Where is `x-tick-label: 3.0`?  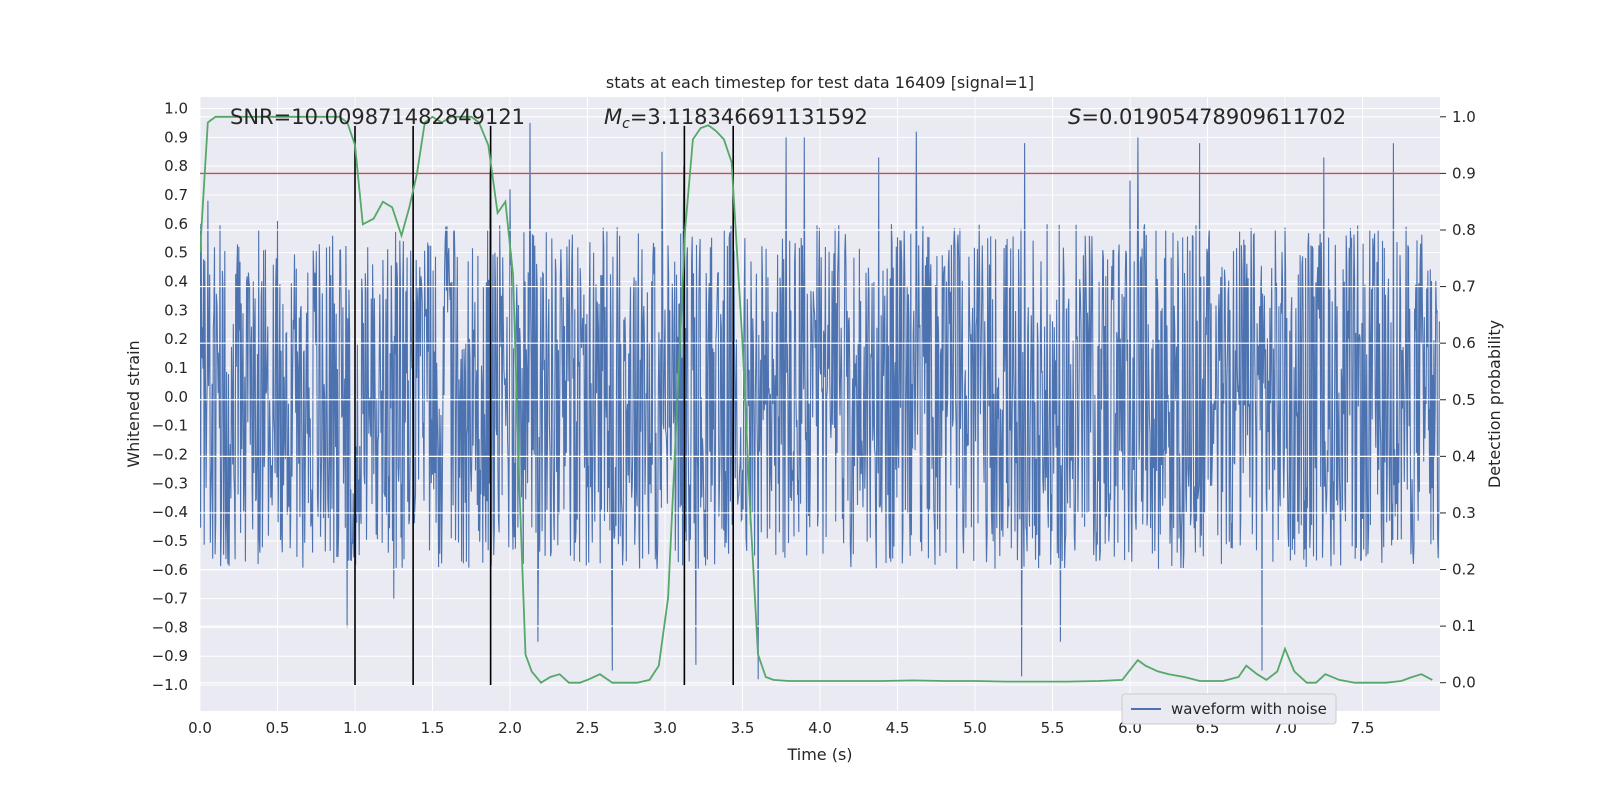 x-tick-label: 3.0 is located at coordinates (665, 728).